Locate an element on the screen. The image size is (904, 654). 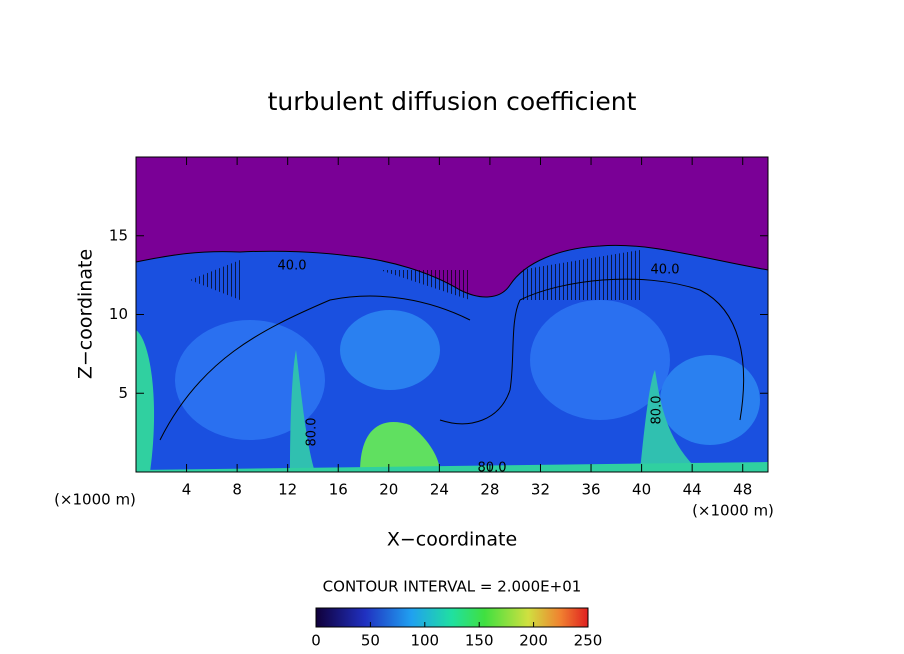
x-tick-label: 40 is located at coordinates (641, 490).